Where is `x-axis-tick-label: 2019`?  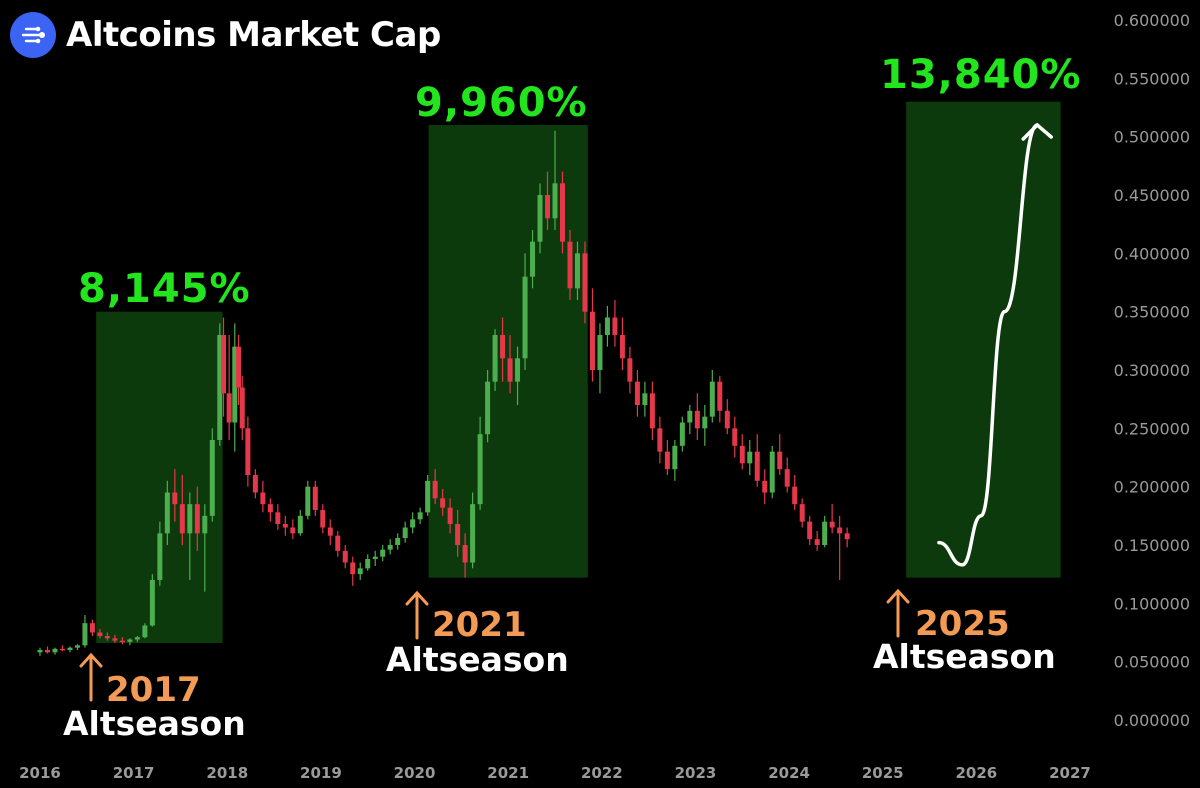
x-axis-tick-label: 2019 is located at coordinates (321, 773).